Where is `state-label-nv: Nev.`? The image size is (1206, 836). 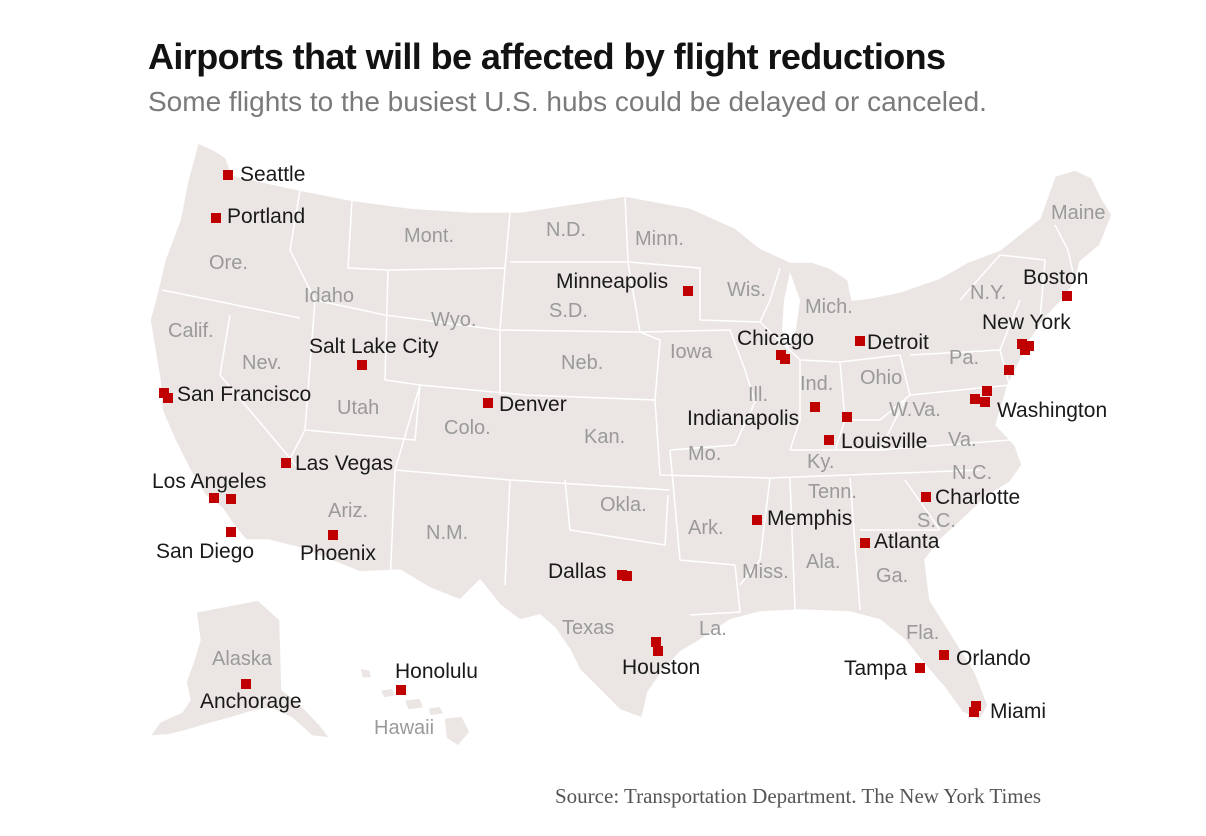 state-label-nv: Nev. is located at coordinates (262, 363).